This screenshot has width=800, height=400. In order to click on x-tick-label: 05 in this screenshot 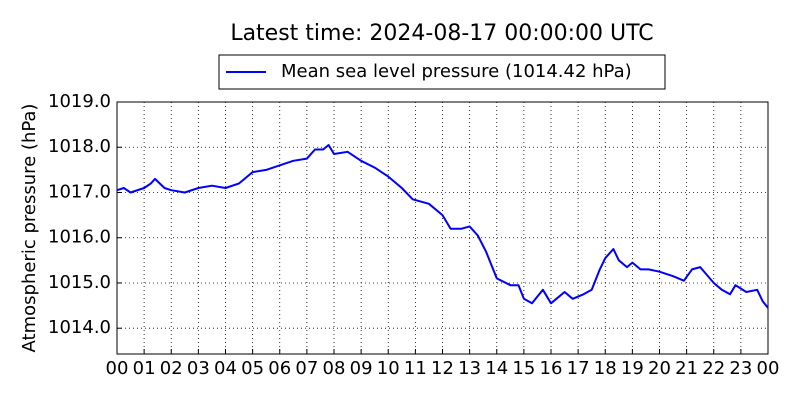, I will do `click(252, 368)`.